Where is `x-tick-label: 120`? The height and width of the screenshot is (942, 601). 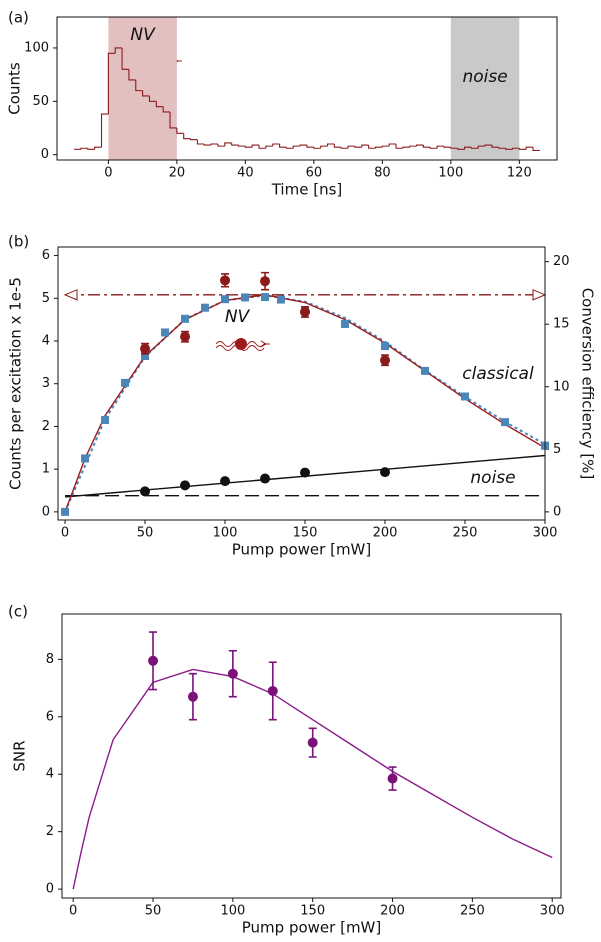 x-tick-label: 120 is located at coordinates (519, 173).